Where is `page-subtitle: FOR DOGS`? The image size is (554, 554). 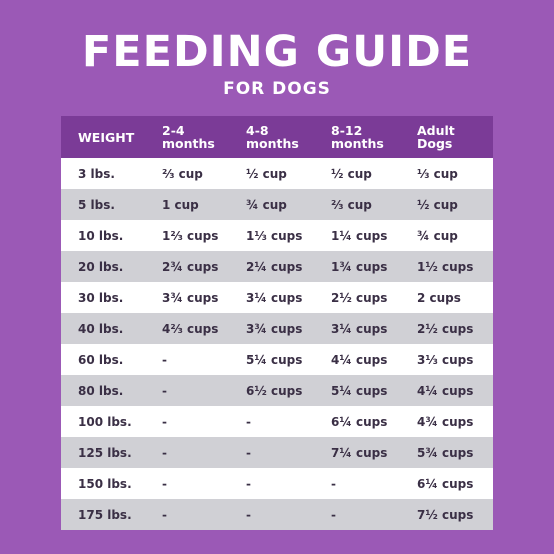
page-subtitle: FOR DOGS is located at coordinates (277, 89).